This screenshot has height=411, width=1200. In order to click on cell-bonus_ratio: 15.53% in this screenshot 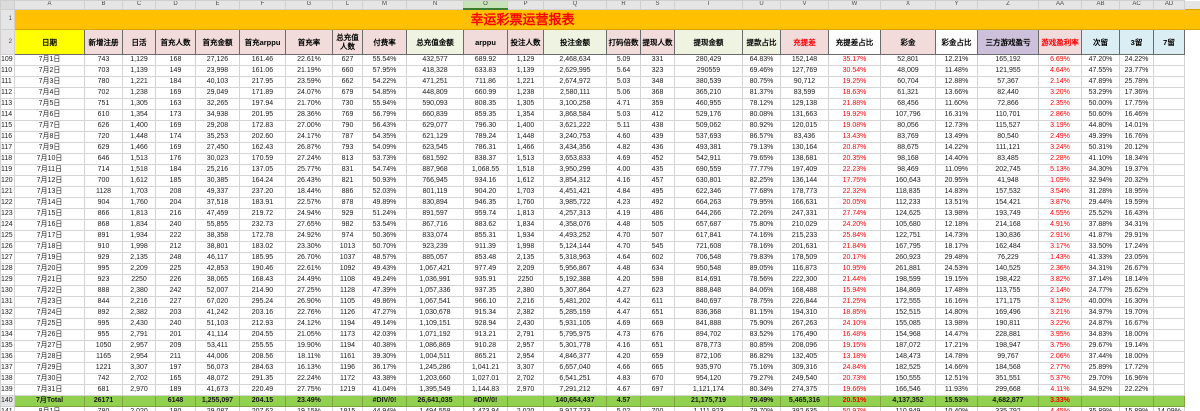, I will do `click(956, 401)`.